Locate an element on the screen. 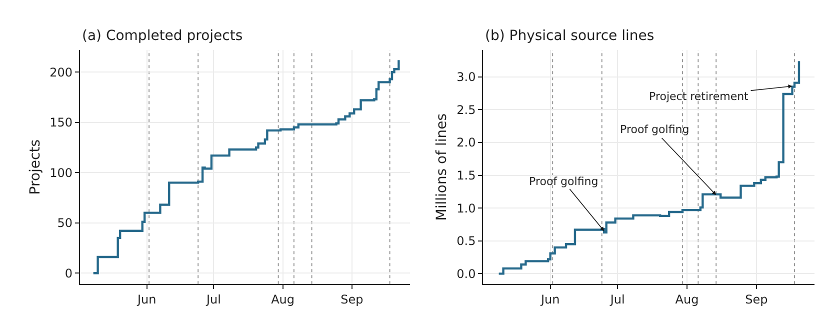 The width and height of the screenshot is (833, 327). y-tick-label: 2.5 is located at coordinates (466, 109).